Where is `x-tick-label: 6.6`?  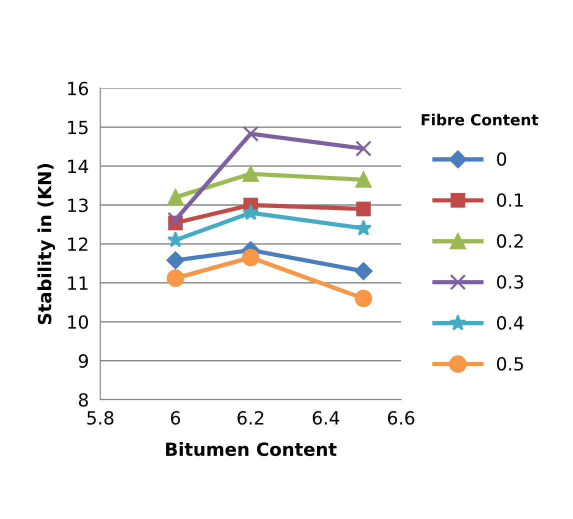
x-tick-label: 6.6 is located at coordinates (401, 418).